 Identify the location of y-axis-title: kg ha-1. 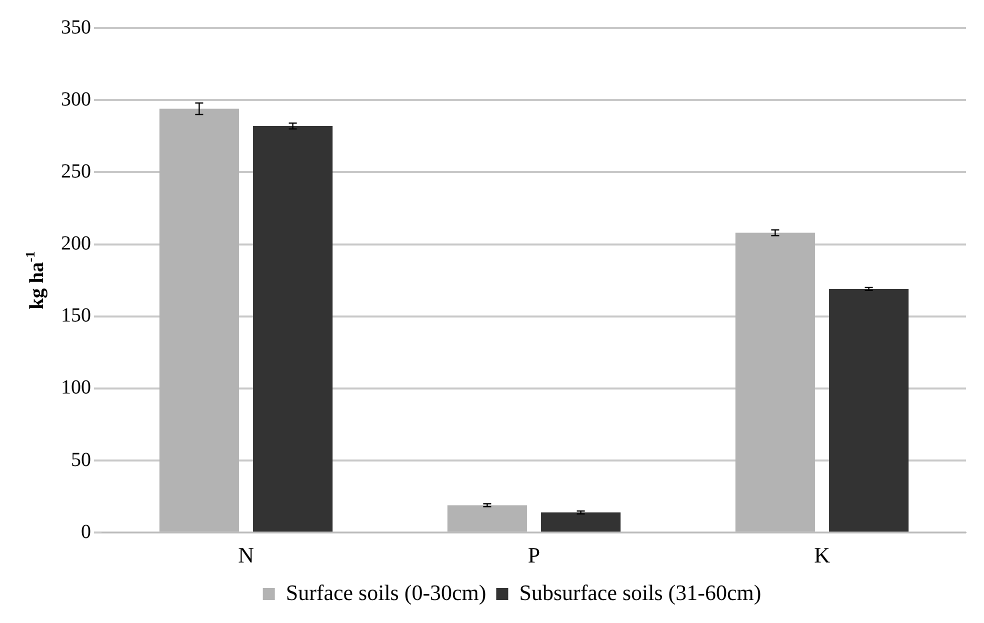
(35, 280).